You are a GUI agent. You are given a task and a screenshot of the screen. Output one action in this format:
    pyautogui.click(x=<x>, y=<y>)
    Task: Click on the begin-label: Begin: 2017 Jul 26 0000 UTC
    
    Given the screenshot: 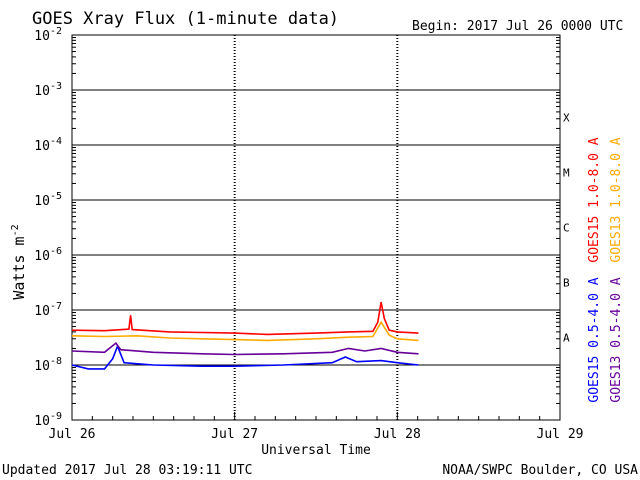 What is the action you would take?
    pyautogui.click(x=517, y=26)
    